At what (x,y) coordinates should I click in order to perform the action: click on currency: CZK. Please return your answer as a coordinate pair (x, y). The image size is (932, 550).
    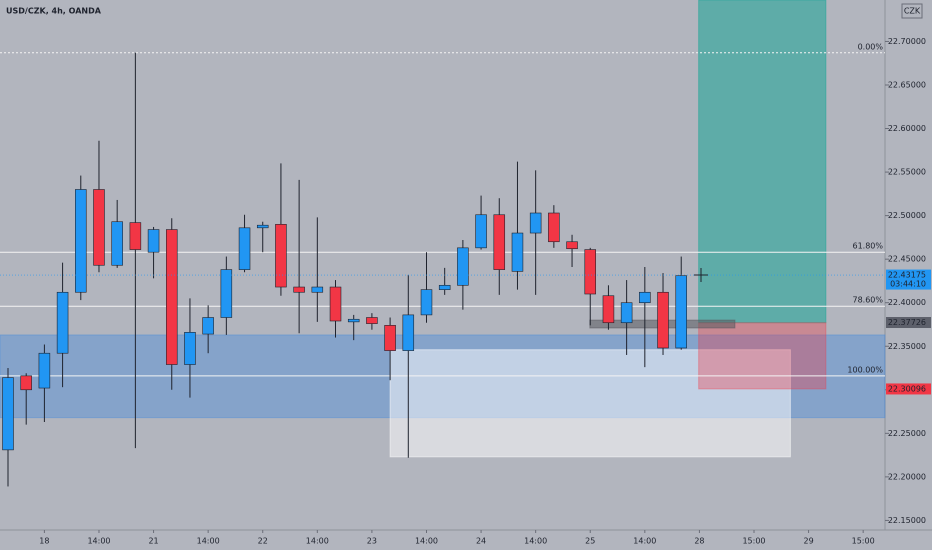
    Looking at the image, I should click on (912, 11).